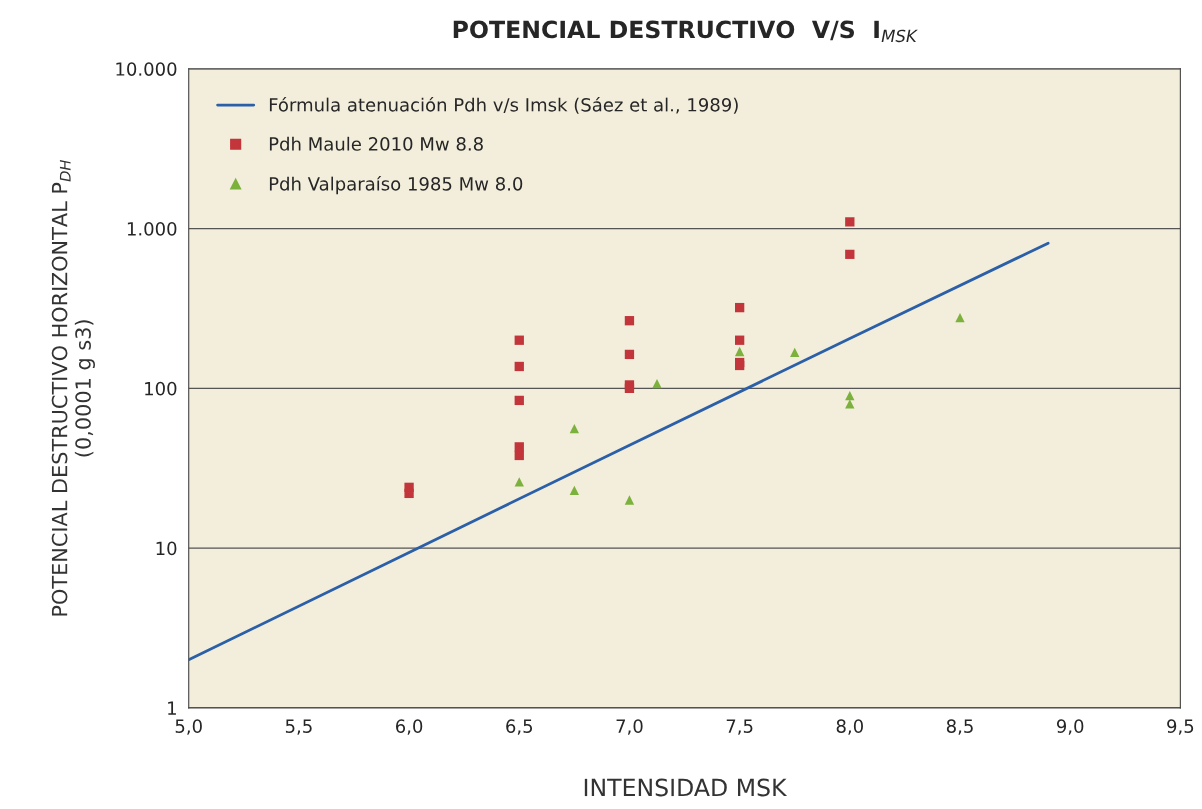 Image resolution: width=1202 pixels, height=809 pixels. I want to click on legend-label: Fórmula atenuación Pdh v/s Imsk (Sáez et al., 1989), so click(503, 105).